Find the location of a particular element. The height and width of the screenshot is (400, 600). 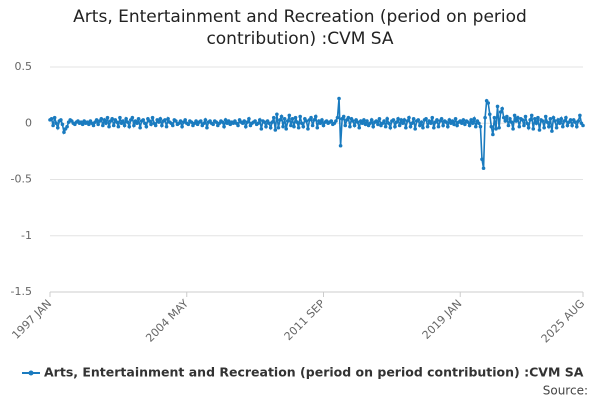

y-tick-label: -1 is located at coordinates (26, 235).